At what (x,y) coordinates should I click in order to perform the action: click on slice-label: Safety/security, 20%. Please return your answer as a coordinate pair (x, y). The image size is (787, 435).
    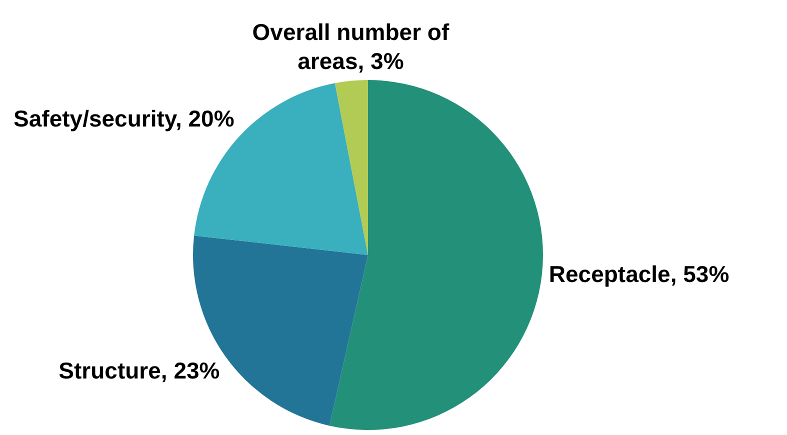
    Looking at the image, I should click on (124, 119).